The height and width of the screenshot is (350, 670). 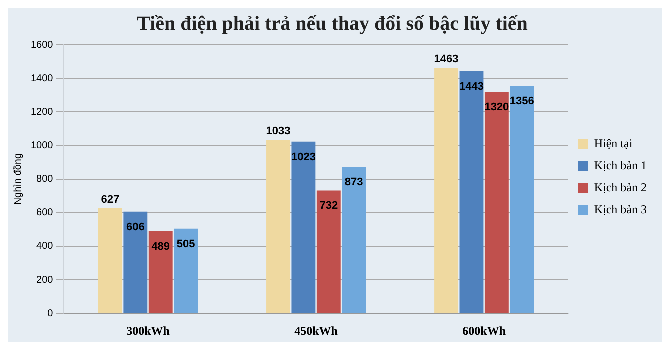 I want to click on x-tick-label: 450kWh, so click(x=316, y=331).